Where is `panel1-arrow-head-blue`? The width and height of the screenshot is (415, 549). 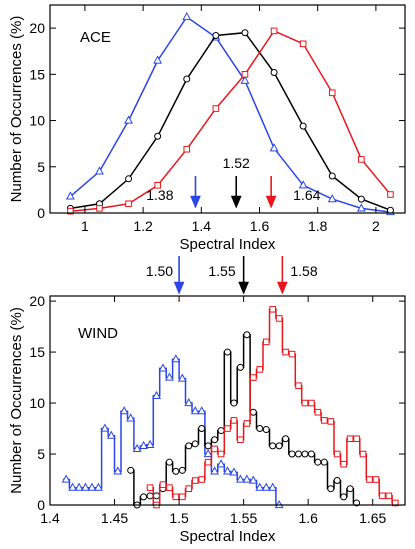 panel1-arrow-head-blue is located at coordinates (195, 202).